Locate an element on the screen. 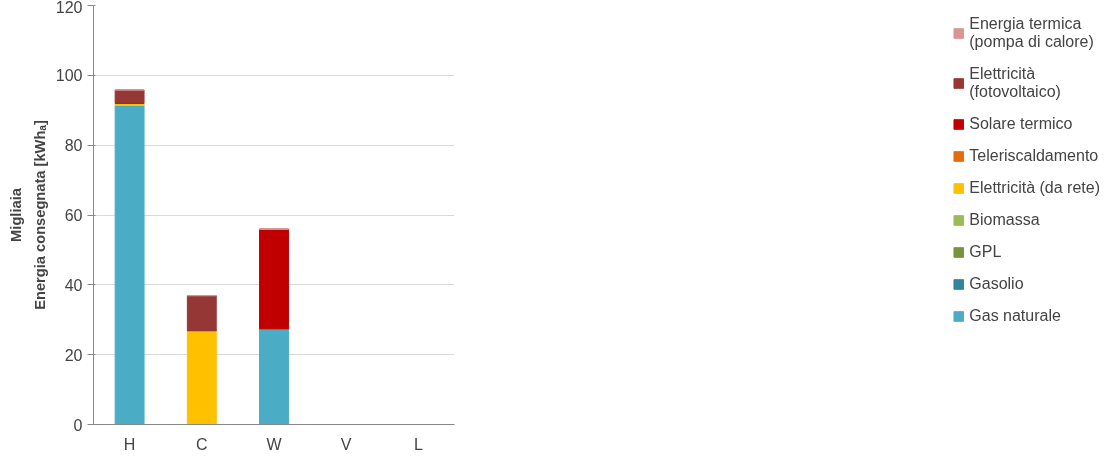  legend-label: Solare termico is located at coordinates (1021, 124).